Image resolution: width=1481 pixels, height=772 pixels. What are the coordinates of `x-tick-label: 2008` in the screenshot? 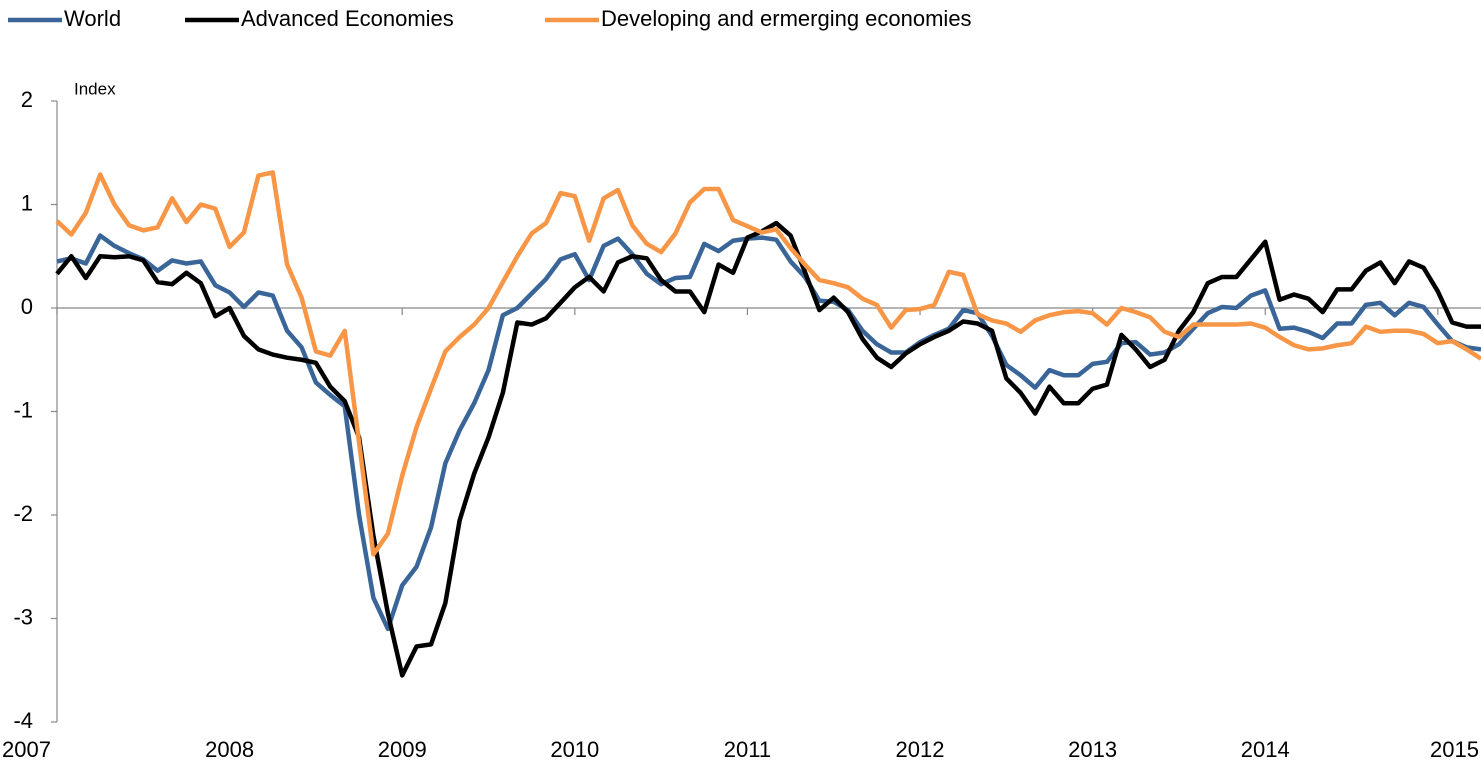 It's located at (229, 749).